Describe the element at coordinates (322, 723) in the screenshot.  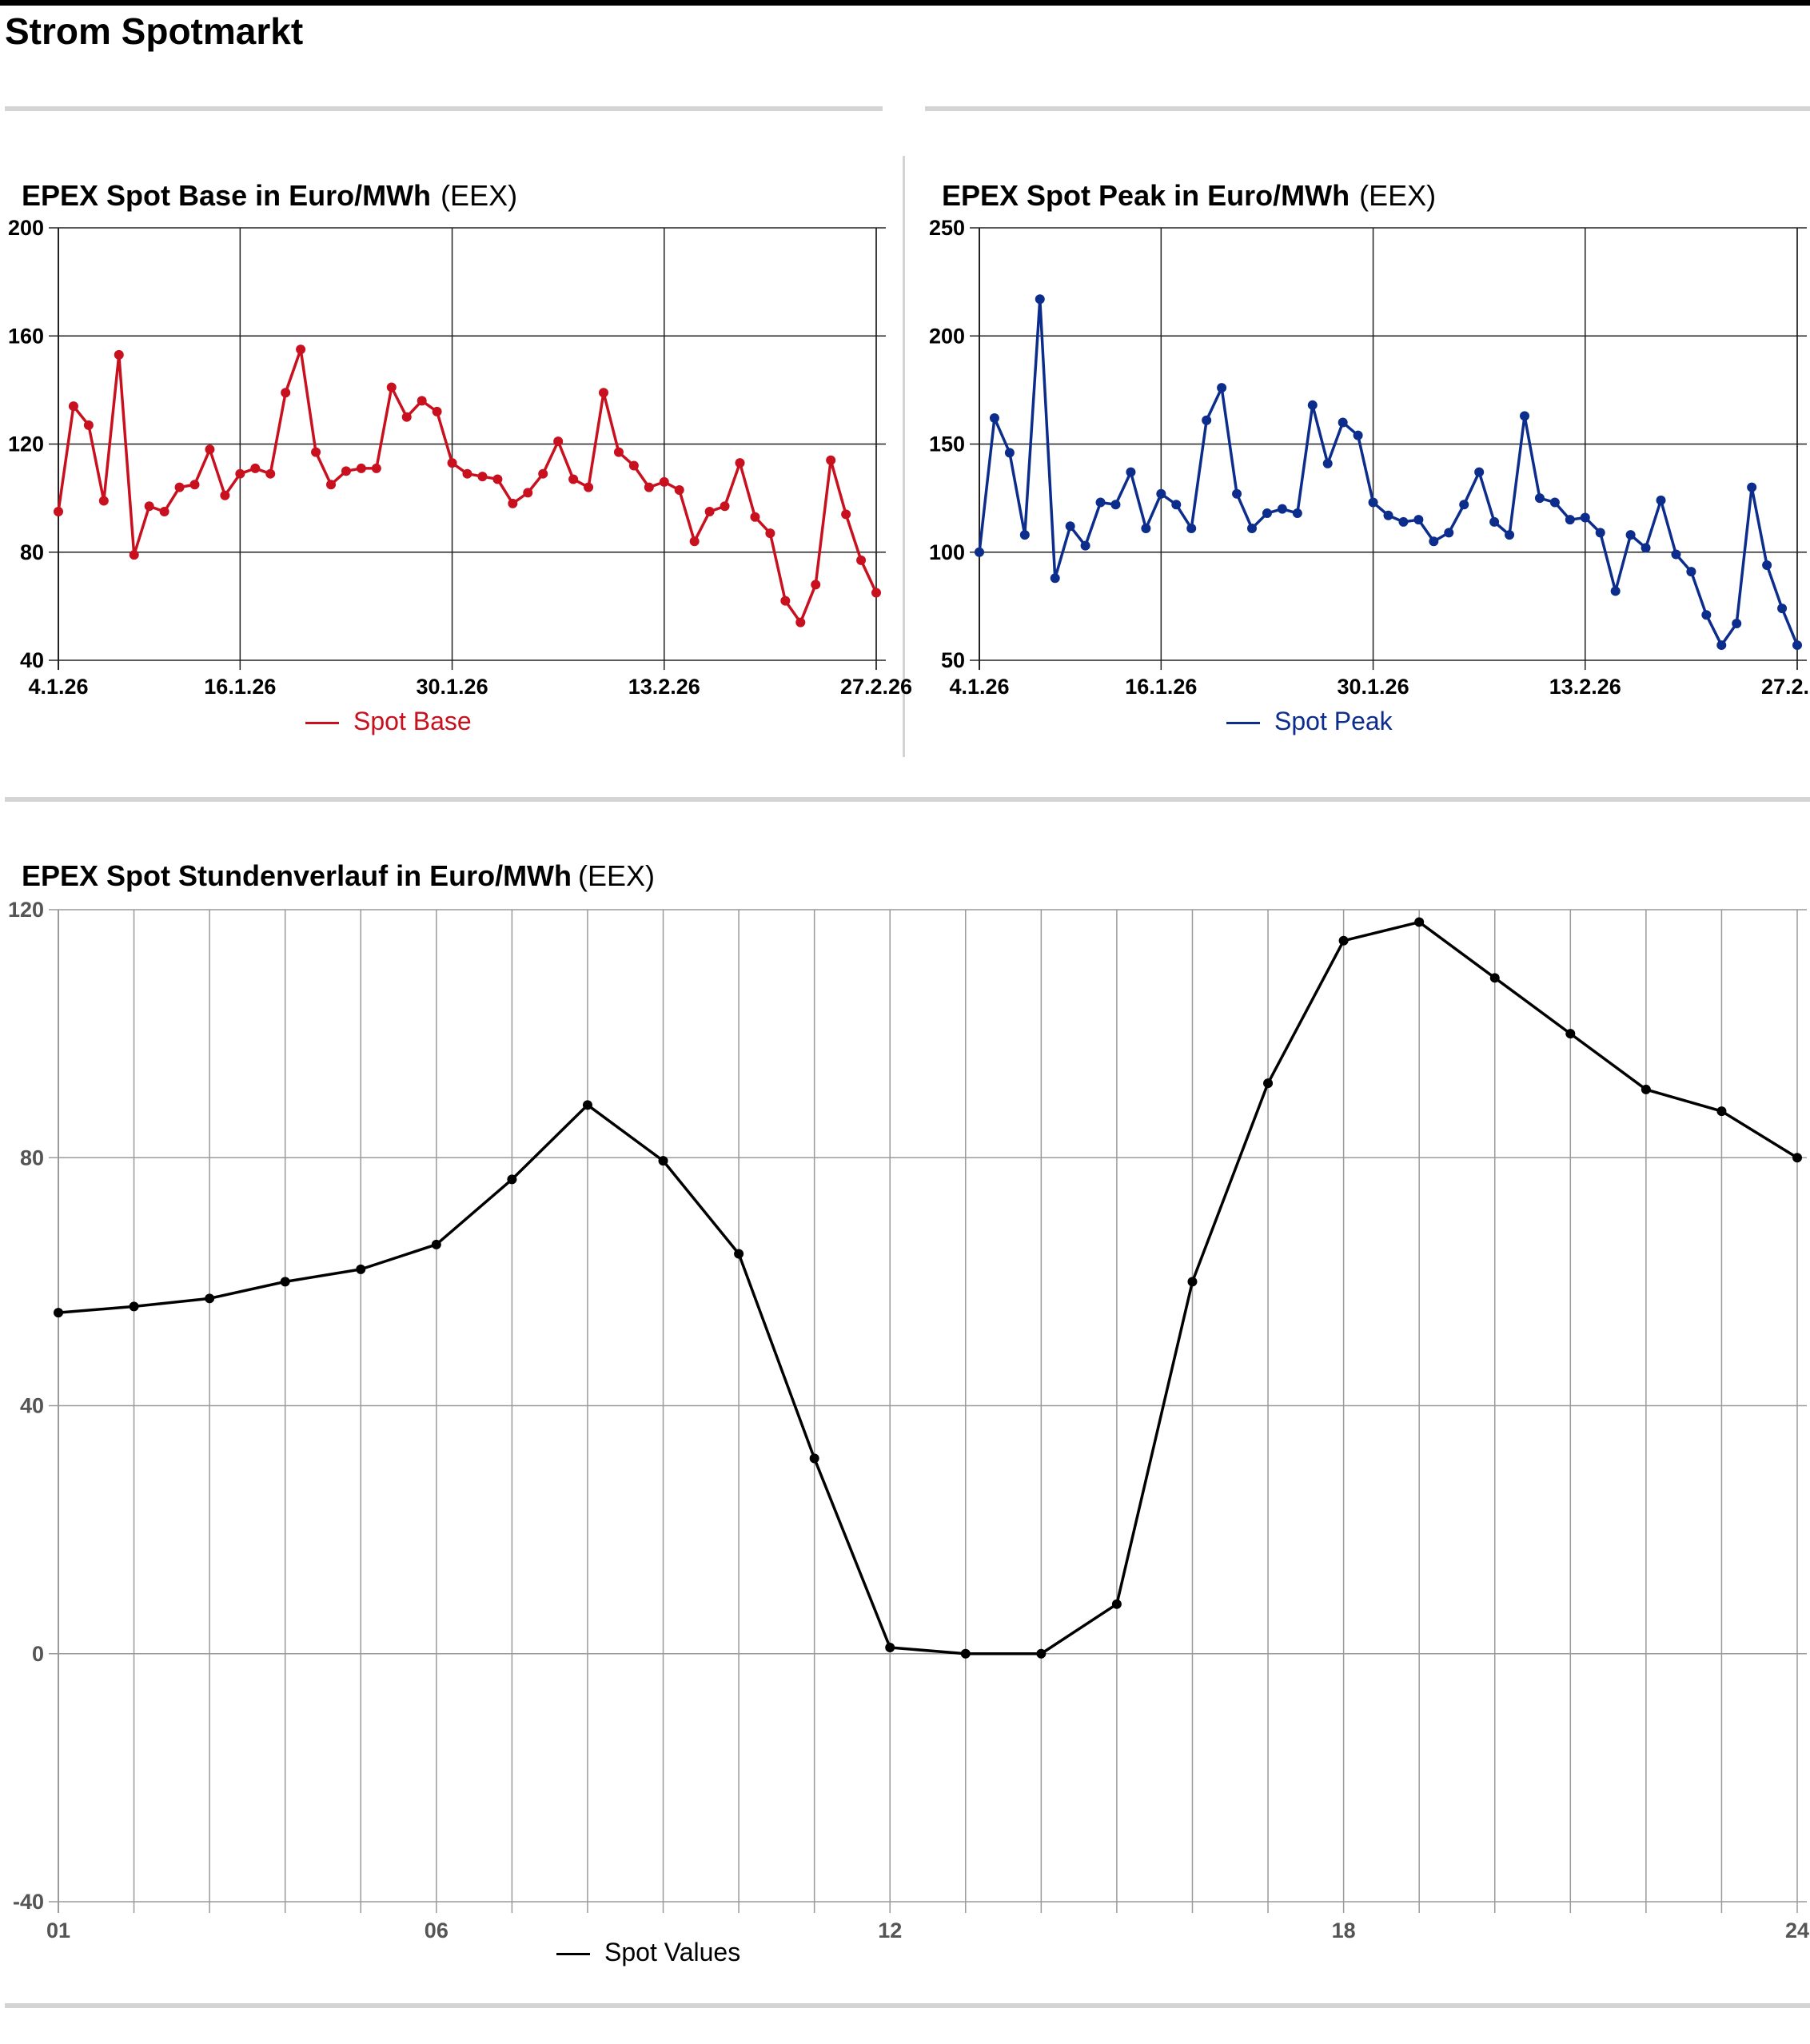
I see `base-legend-swatch` at that location.